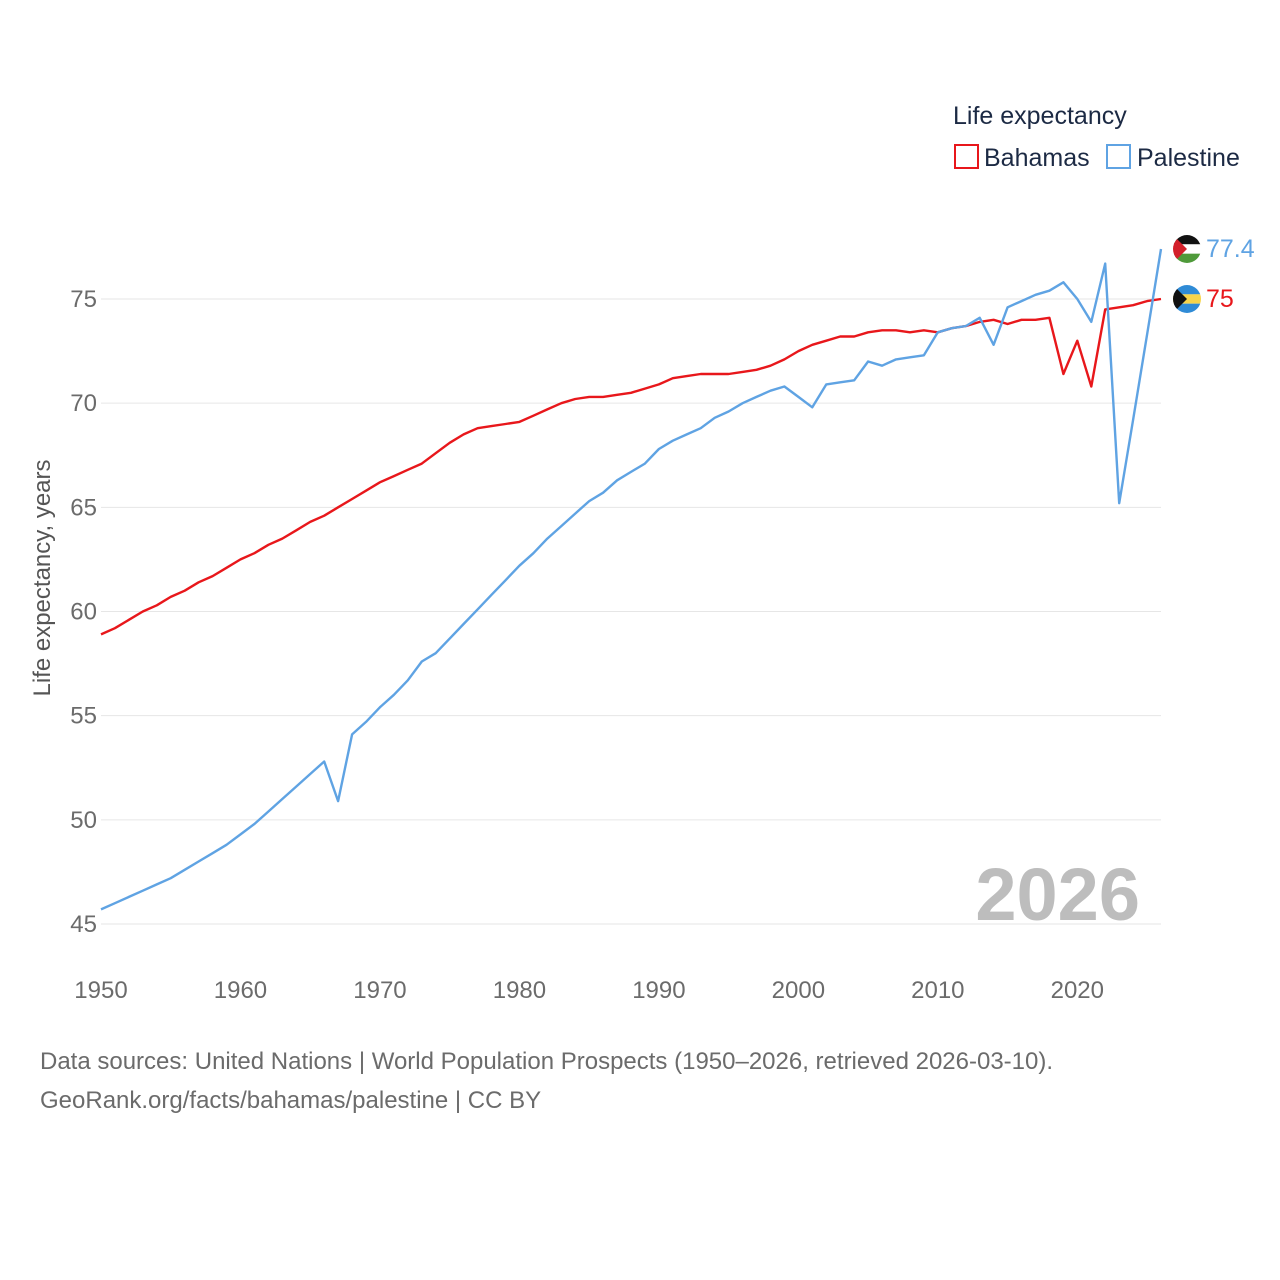 The width and height of the screenshot is (1280, 1280). What do you see at coordinates (937, 990) in the screenshot?
I see `x-tick-label: 2010` at bounding box center [937, 990].